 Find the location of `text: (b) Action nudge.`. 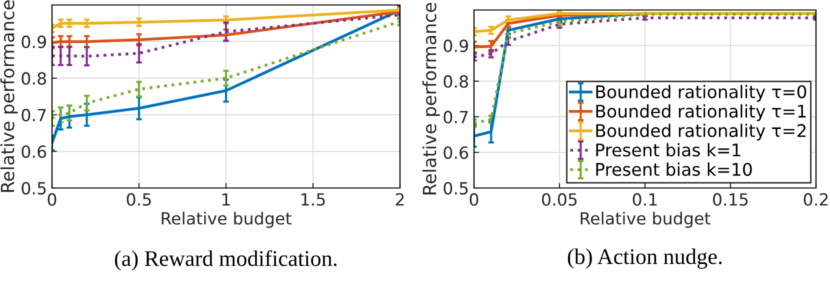

text: (b) Action nudge. is located at coordinates (645, 258).